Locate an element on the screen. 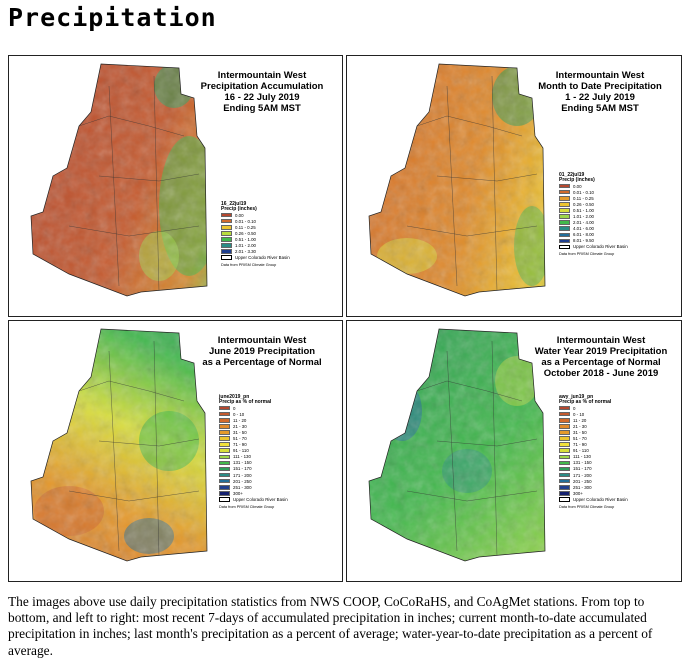  legend-layer-name: awy_jun19_pn is located at coordinates (576, 397).